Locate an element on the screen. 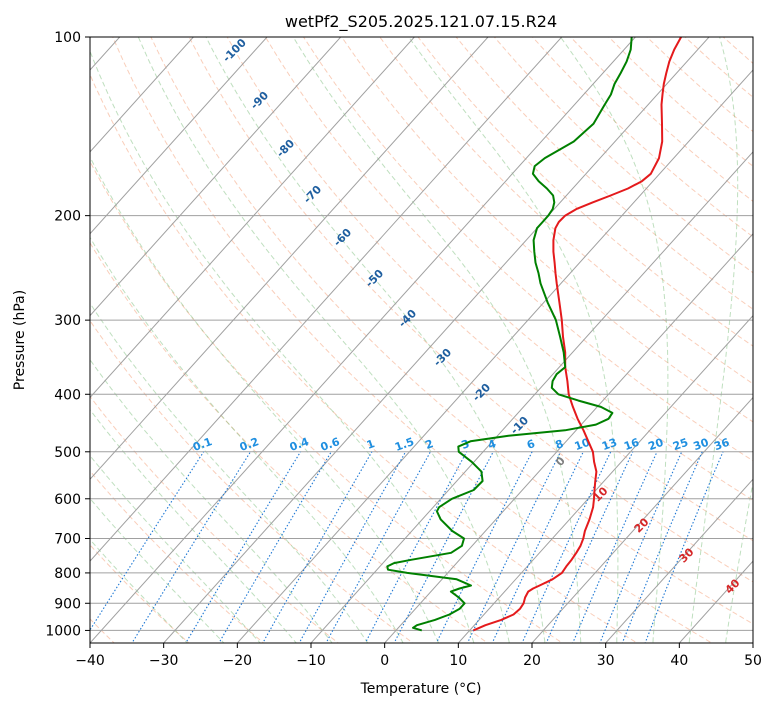  chart-title: wetPf2_S205.2025.121.07.15.R24 is located at coordinates (421, 22).